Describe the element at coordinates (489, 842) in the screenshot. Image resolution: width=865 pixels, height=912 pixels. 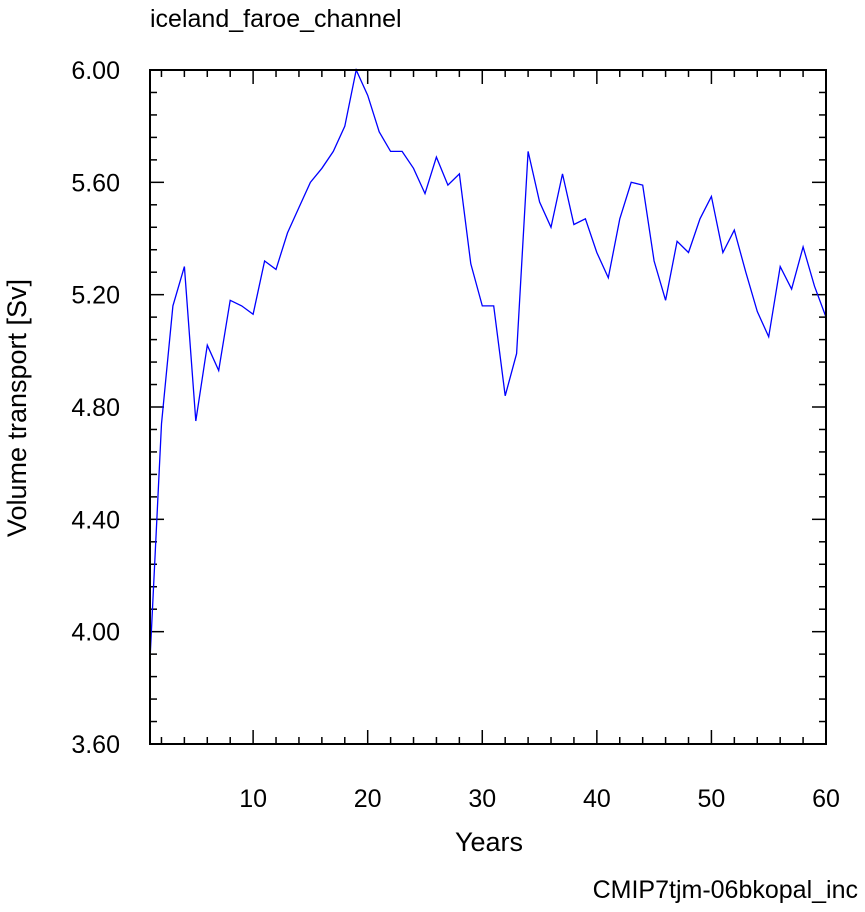
I see `x-axis-label: Years` at that location.